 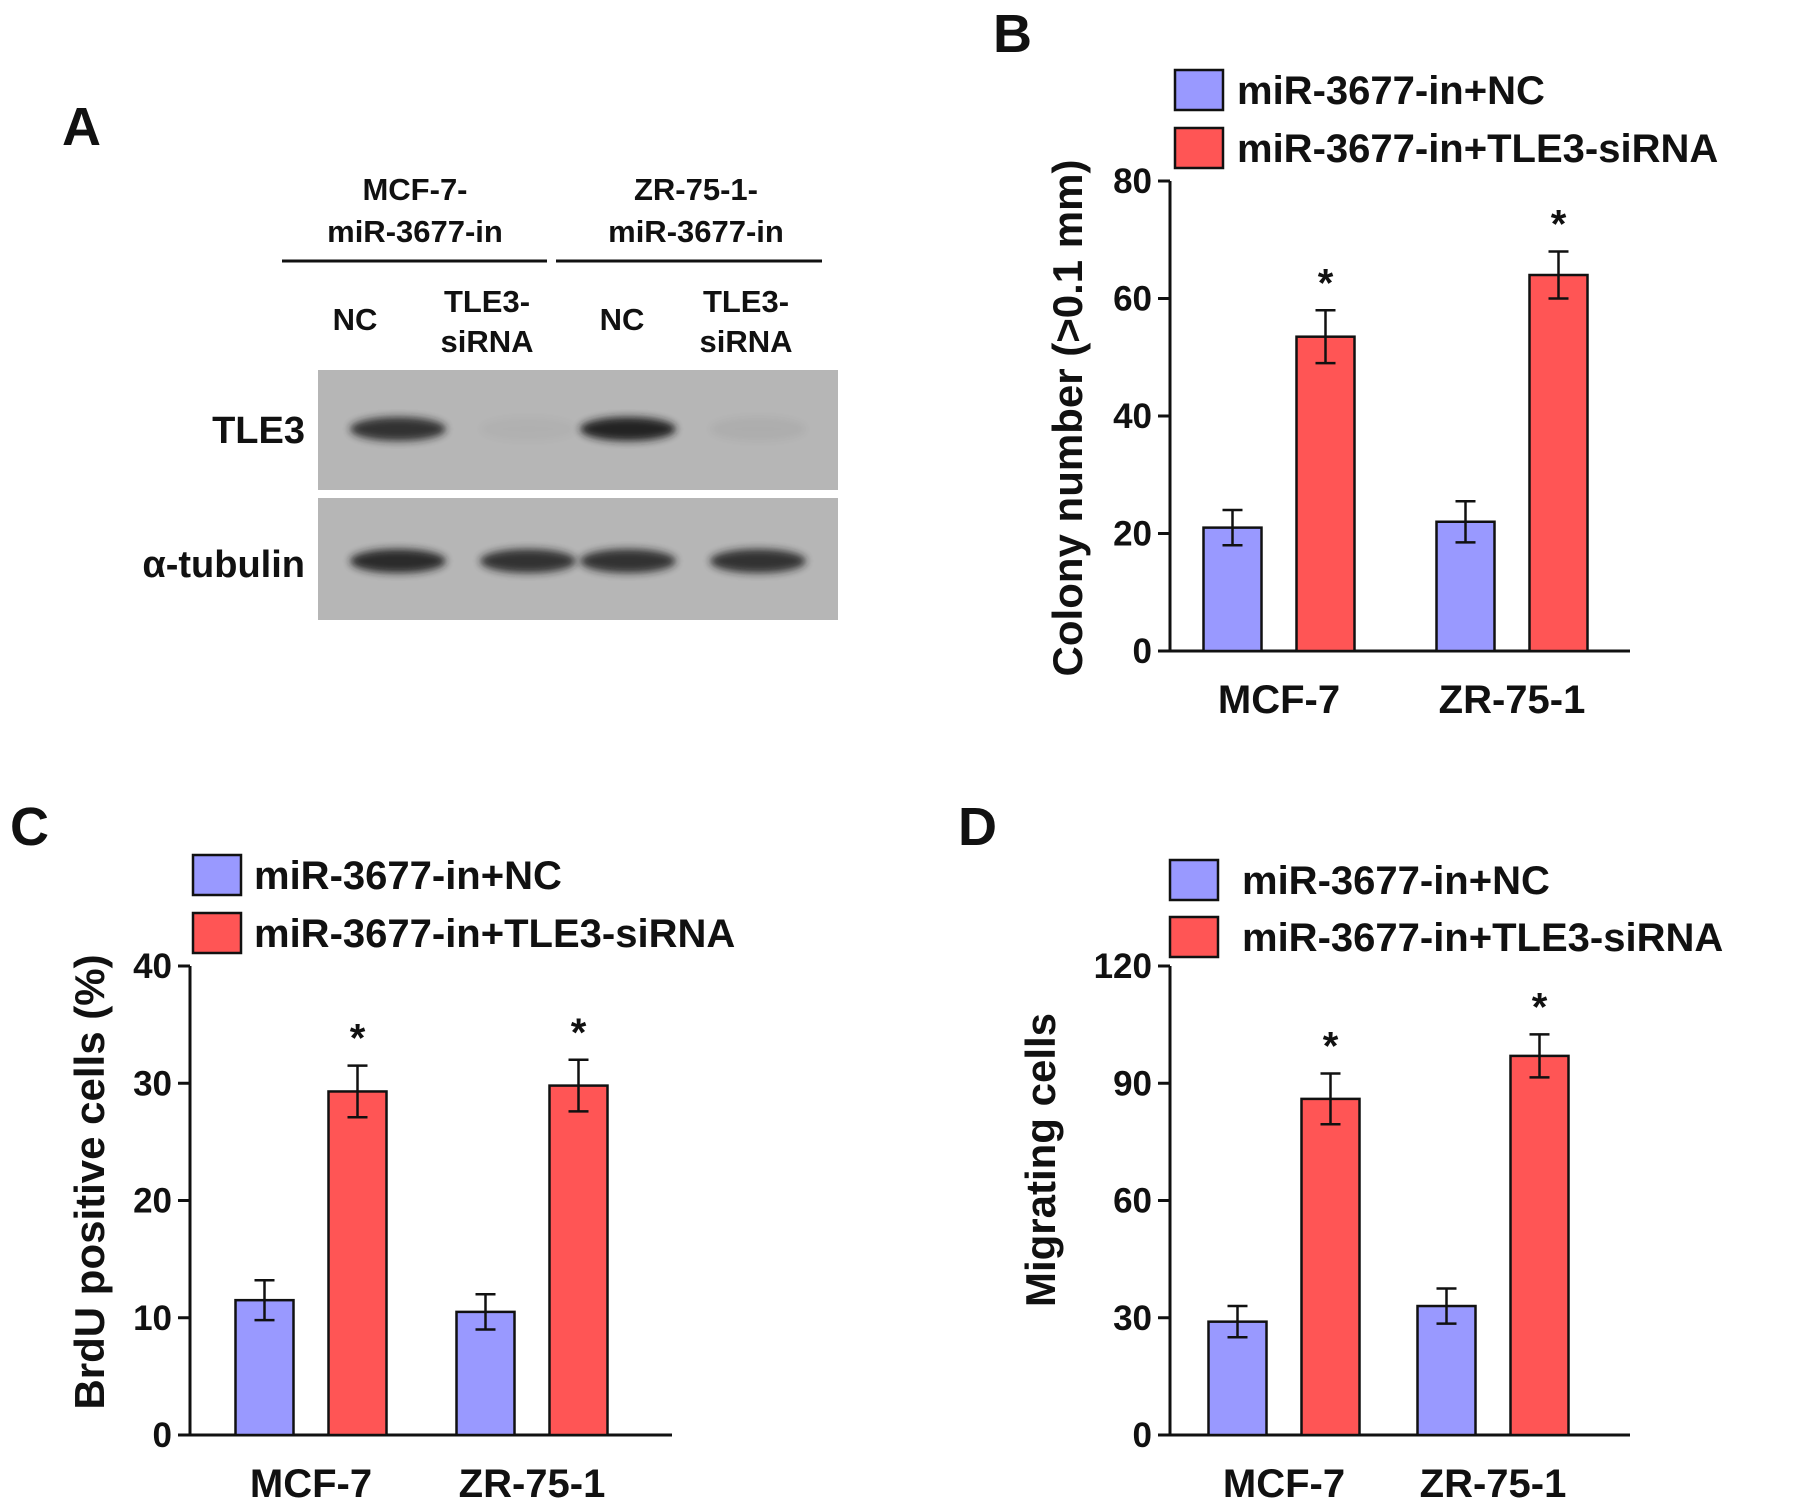 What do you see at coordinates (1132, 1083) in the screenshot?
I see `y-tick-label: 90` at bounding box center [1132, 1083].